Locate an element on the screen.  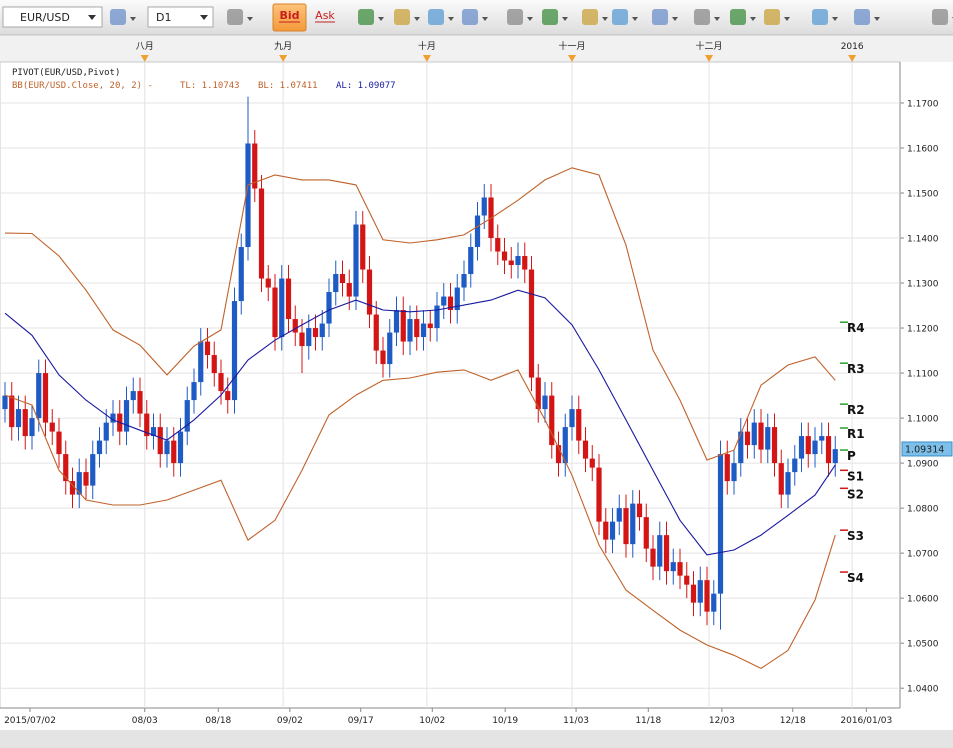
pivot-label: S2 is located at coordinates (855, 494).